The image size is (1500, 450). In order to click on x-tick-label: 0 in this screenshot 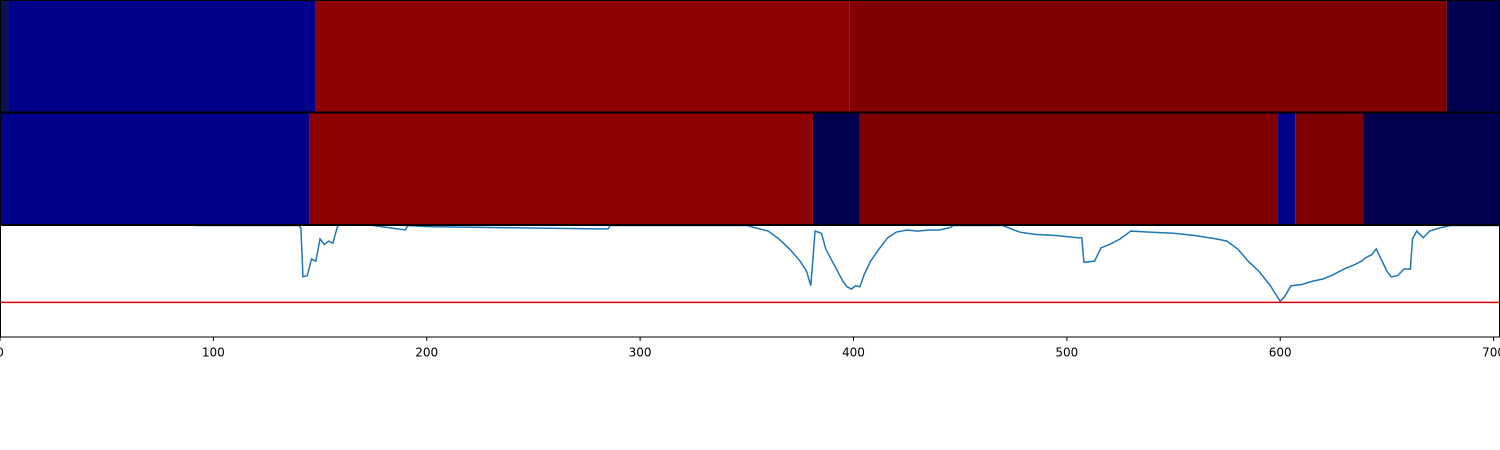, I will do `click(2, 353)`.